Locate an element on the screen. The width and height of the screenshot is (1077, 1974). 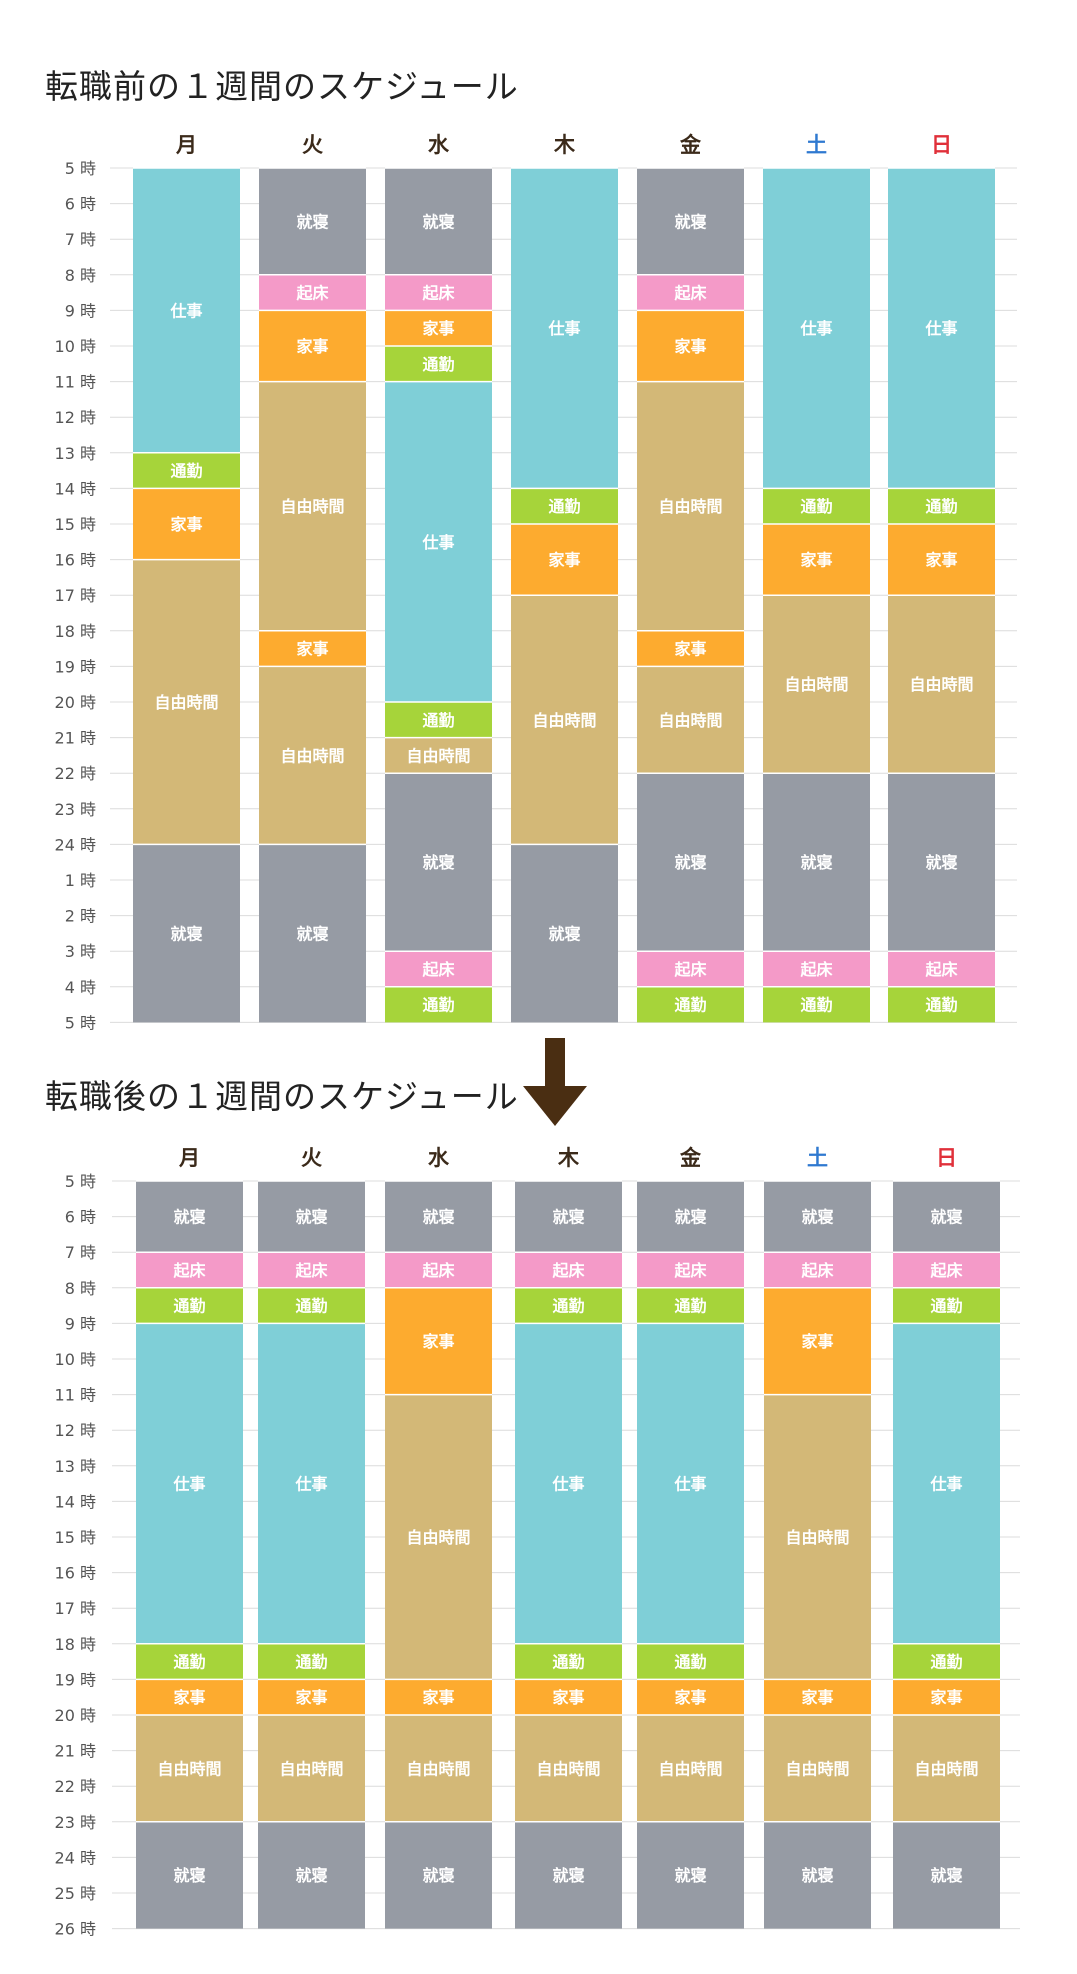
y-tick-label: 6 時 is located at coordinates (80, 1217).